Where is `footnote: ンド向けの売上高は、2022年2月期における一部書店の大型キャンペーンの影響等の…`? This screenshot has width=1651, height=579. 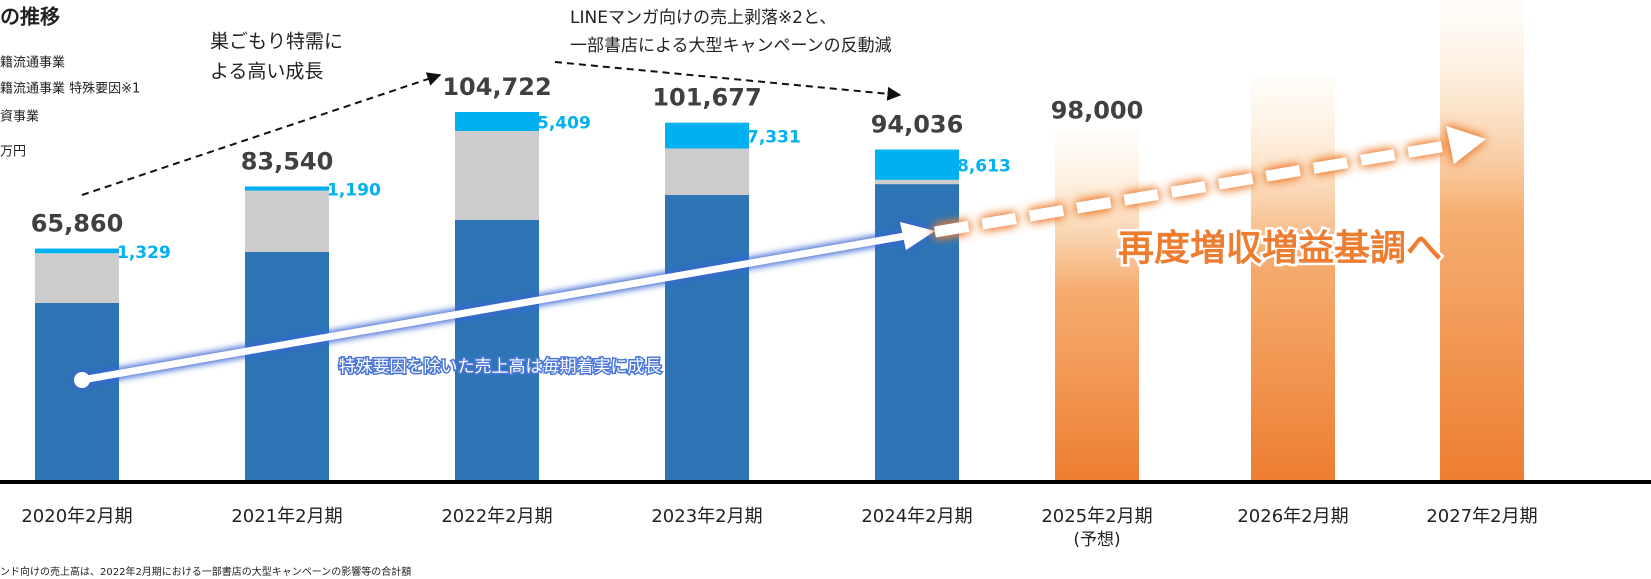
footnote: ンド向けの売上高は、2022年2月期における一部書店の大型キャンペーンの影響等の… is located at coordinates (205, 571).